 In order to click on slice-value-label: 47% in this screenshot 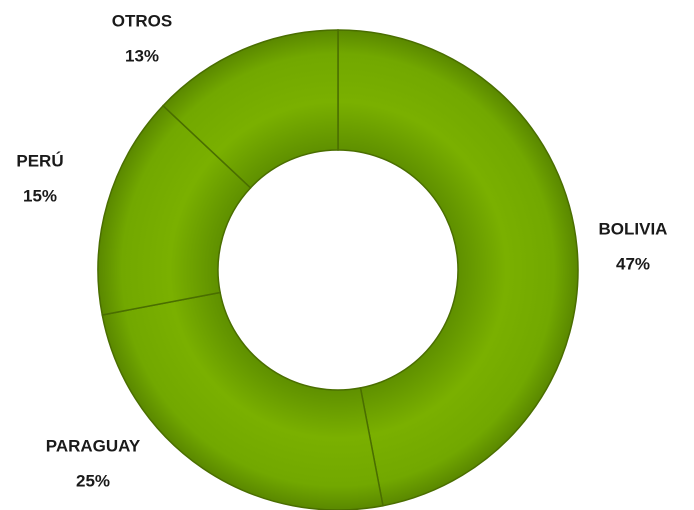, I will do `click(633, 263)`.